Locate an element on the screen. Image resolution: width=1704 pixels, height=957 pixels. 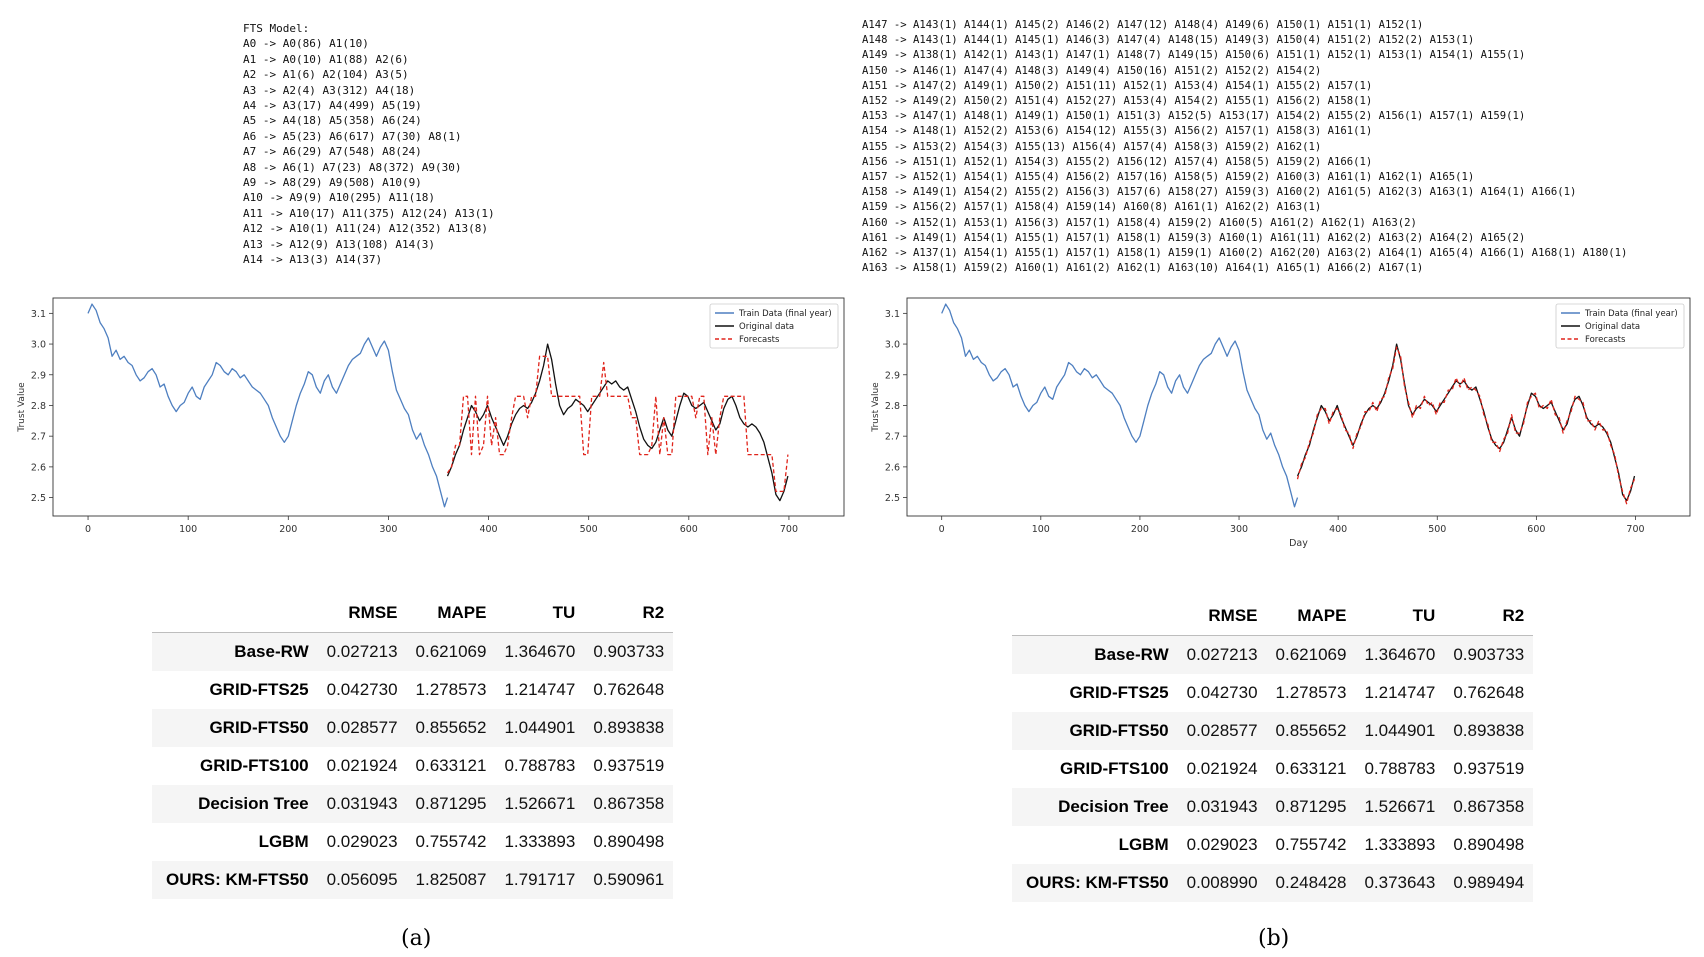
x-axis-label: Day is located at coordinates (1298, 543).